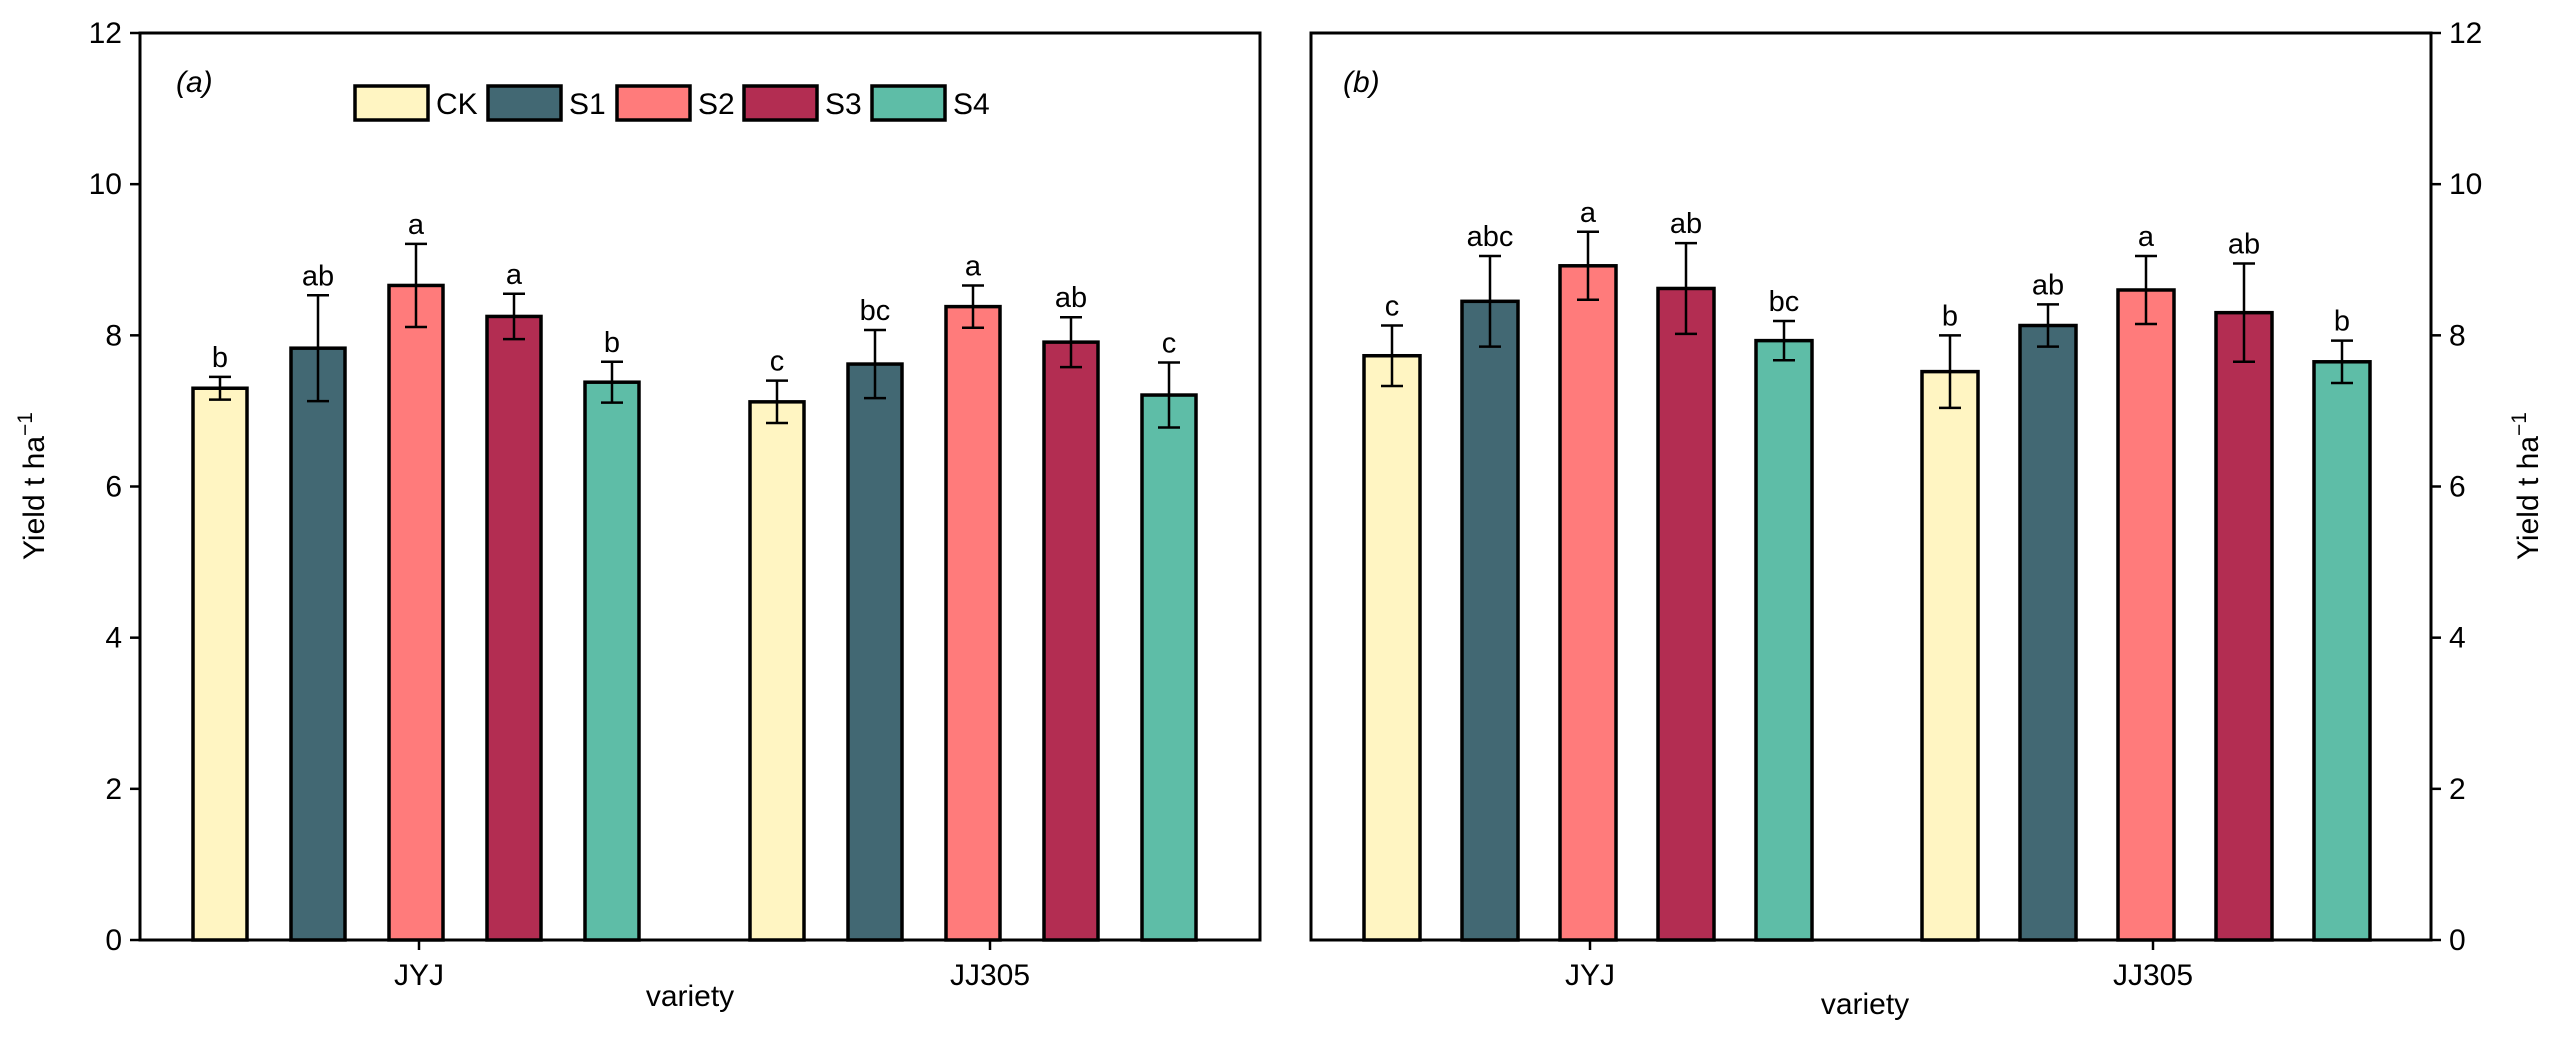  What do you see at coordinates (1169, 667) in the screenshot?
I see `bar-a-s4-jj305` at bounding box center [1169, 667].